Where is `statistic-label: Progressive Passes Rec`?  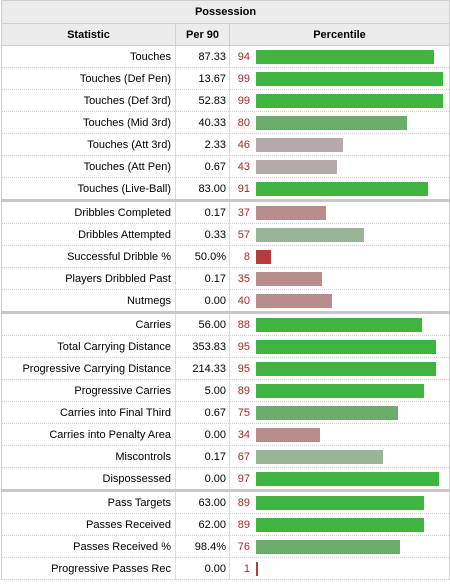
statistic-label: Progressive Passes Rec is located at coordinates (88, 568).